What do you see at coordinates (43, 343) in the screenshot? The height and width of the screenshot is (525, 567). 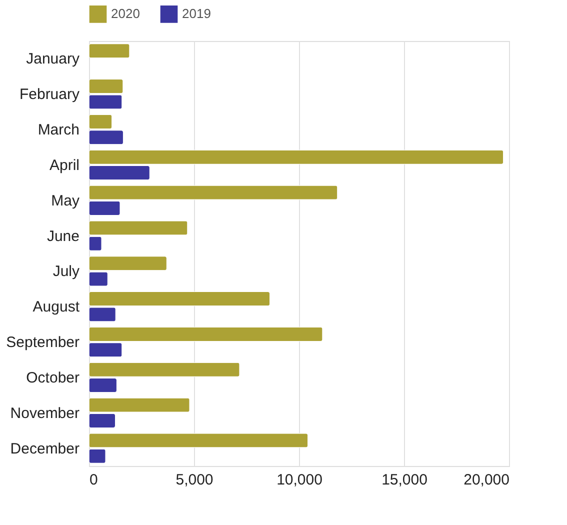 I see `y-tick-label: September` at bounding box center [43, 343].